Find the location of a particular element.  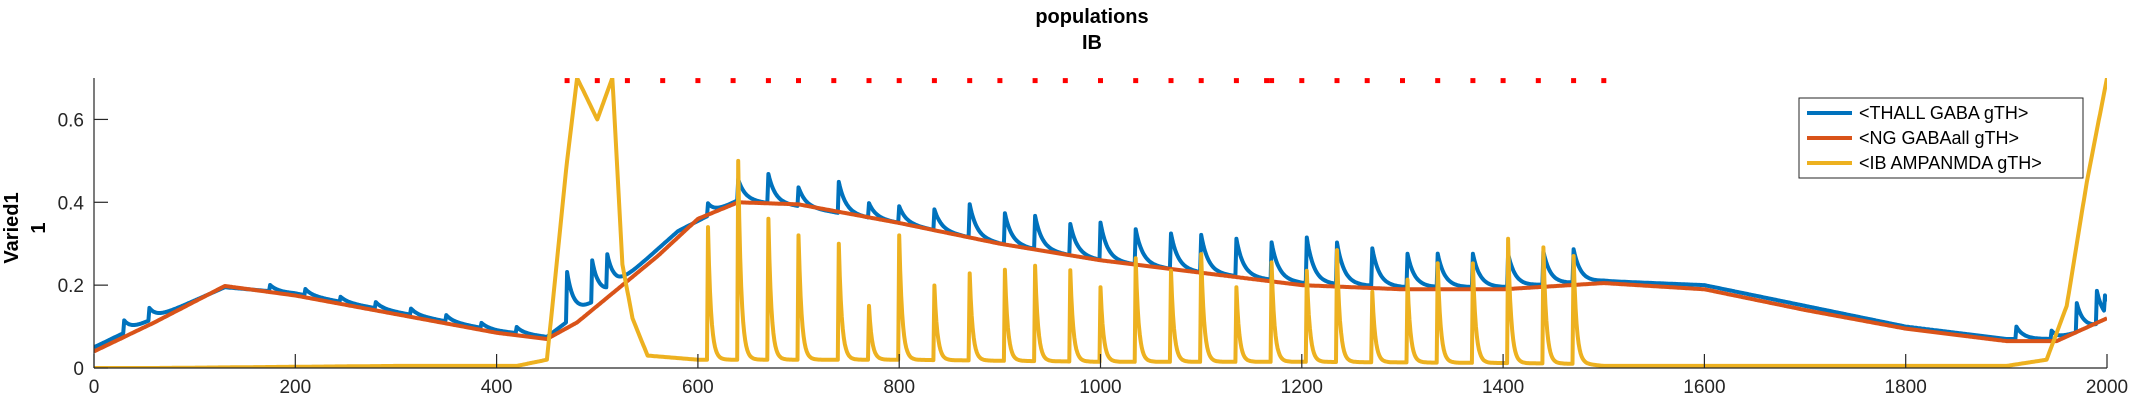

spike-marker-layer is located at coordinates (1085, 81).